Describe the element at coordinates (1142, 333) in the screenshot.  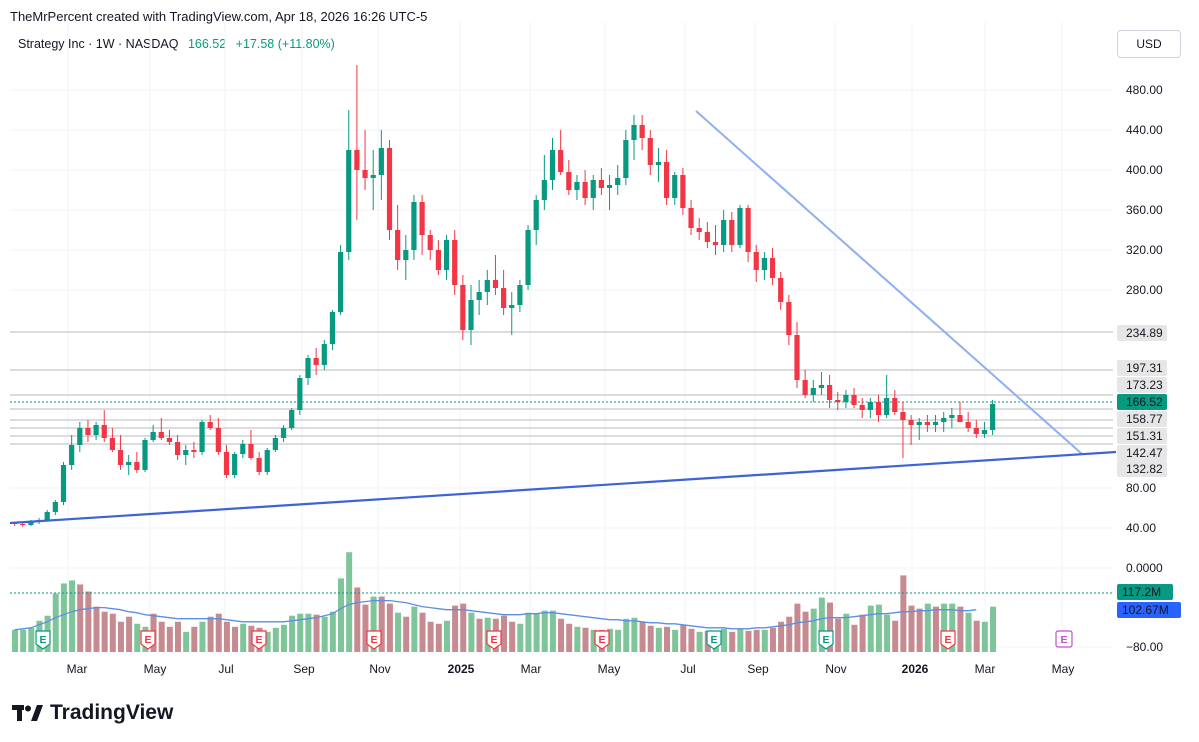
I see `level-label: 234.89` at that location.